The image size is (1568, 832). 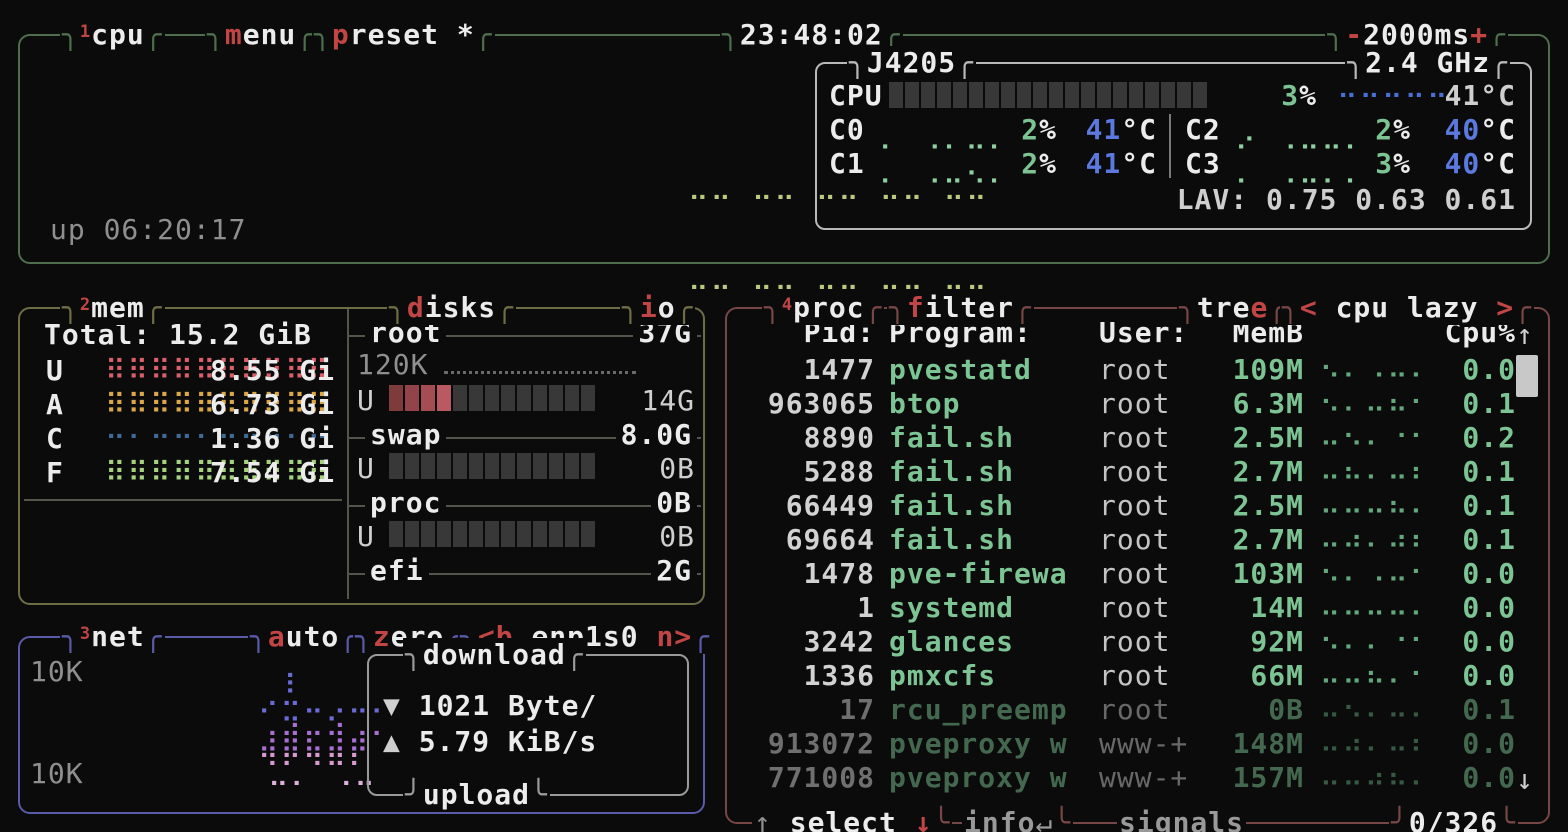 What do you see at coordinates (1354, 34) in the screenshot?
I see `interval-decrease-button: -` at bounding box center [1354, 34].